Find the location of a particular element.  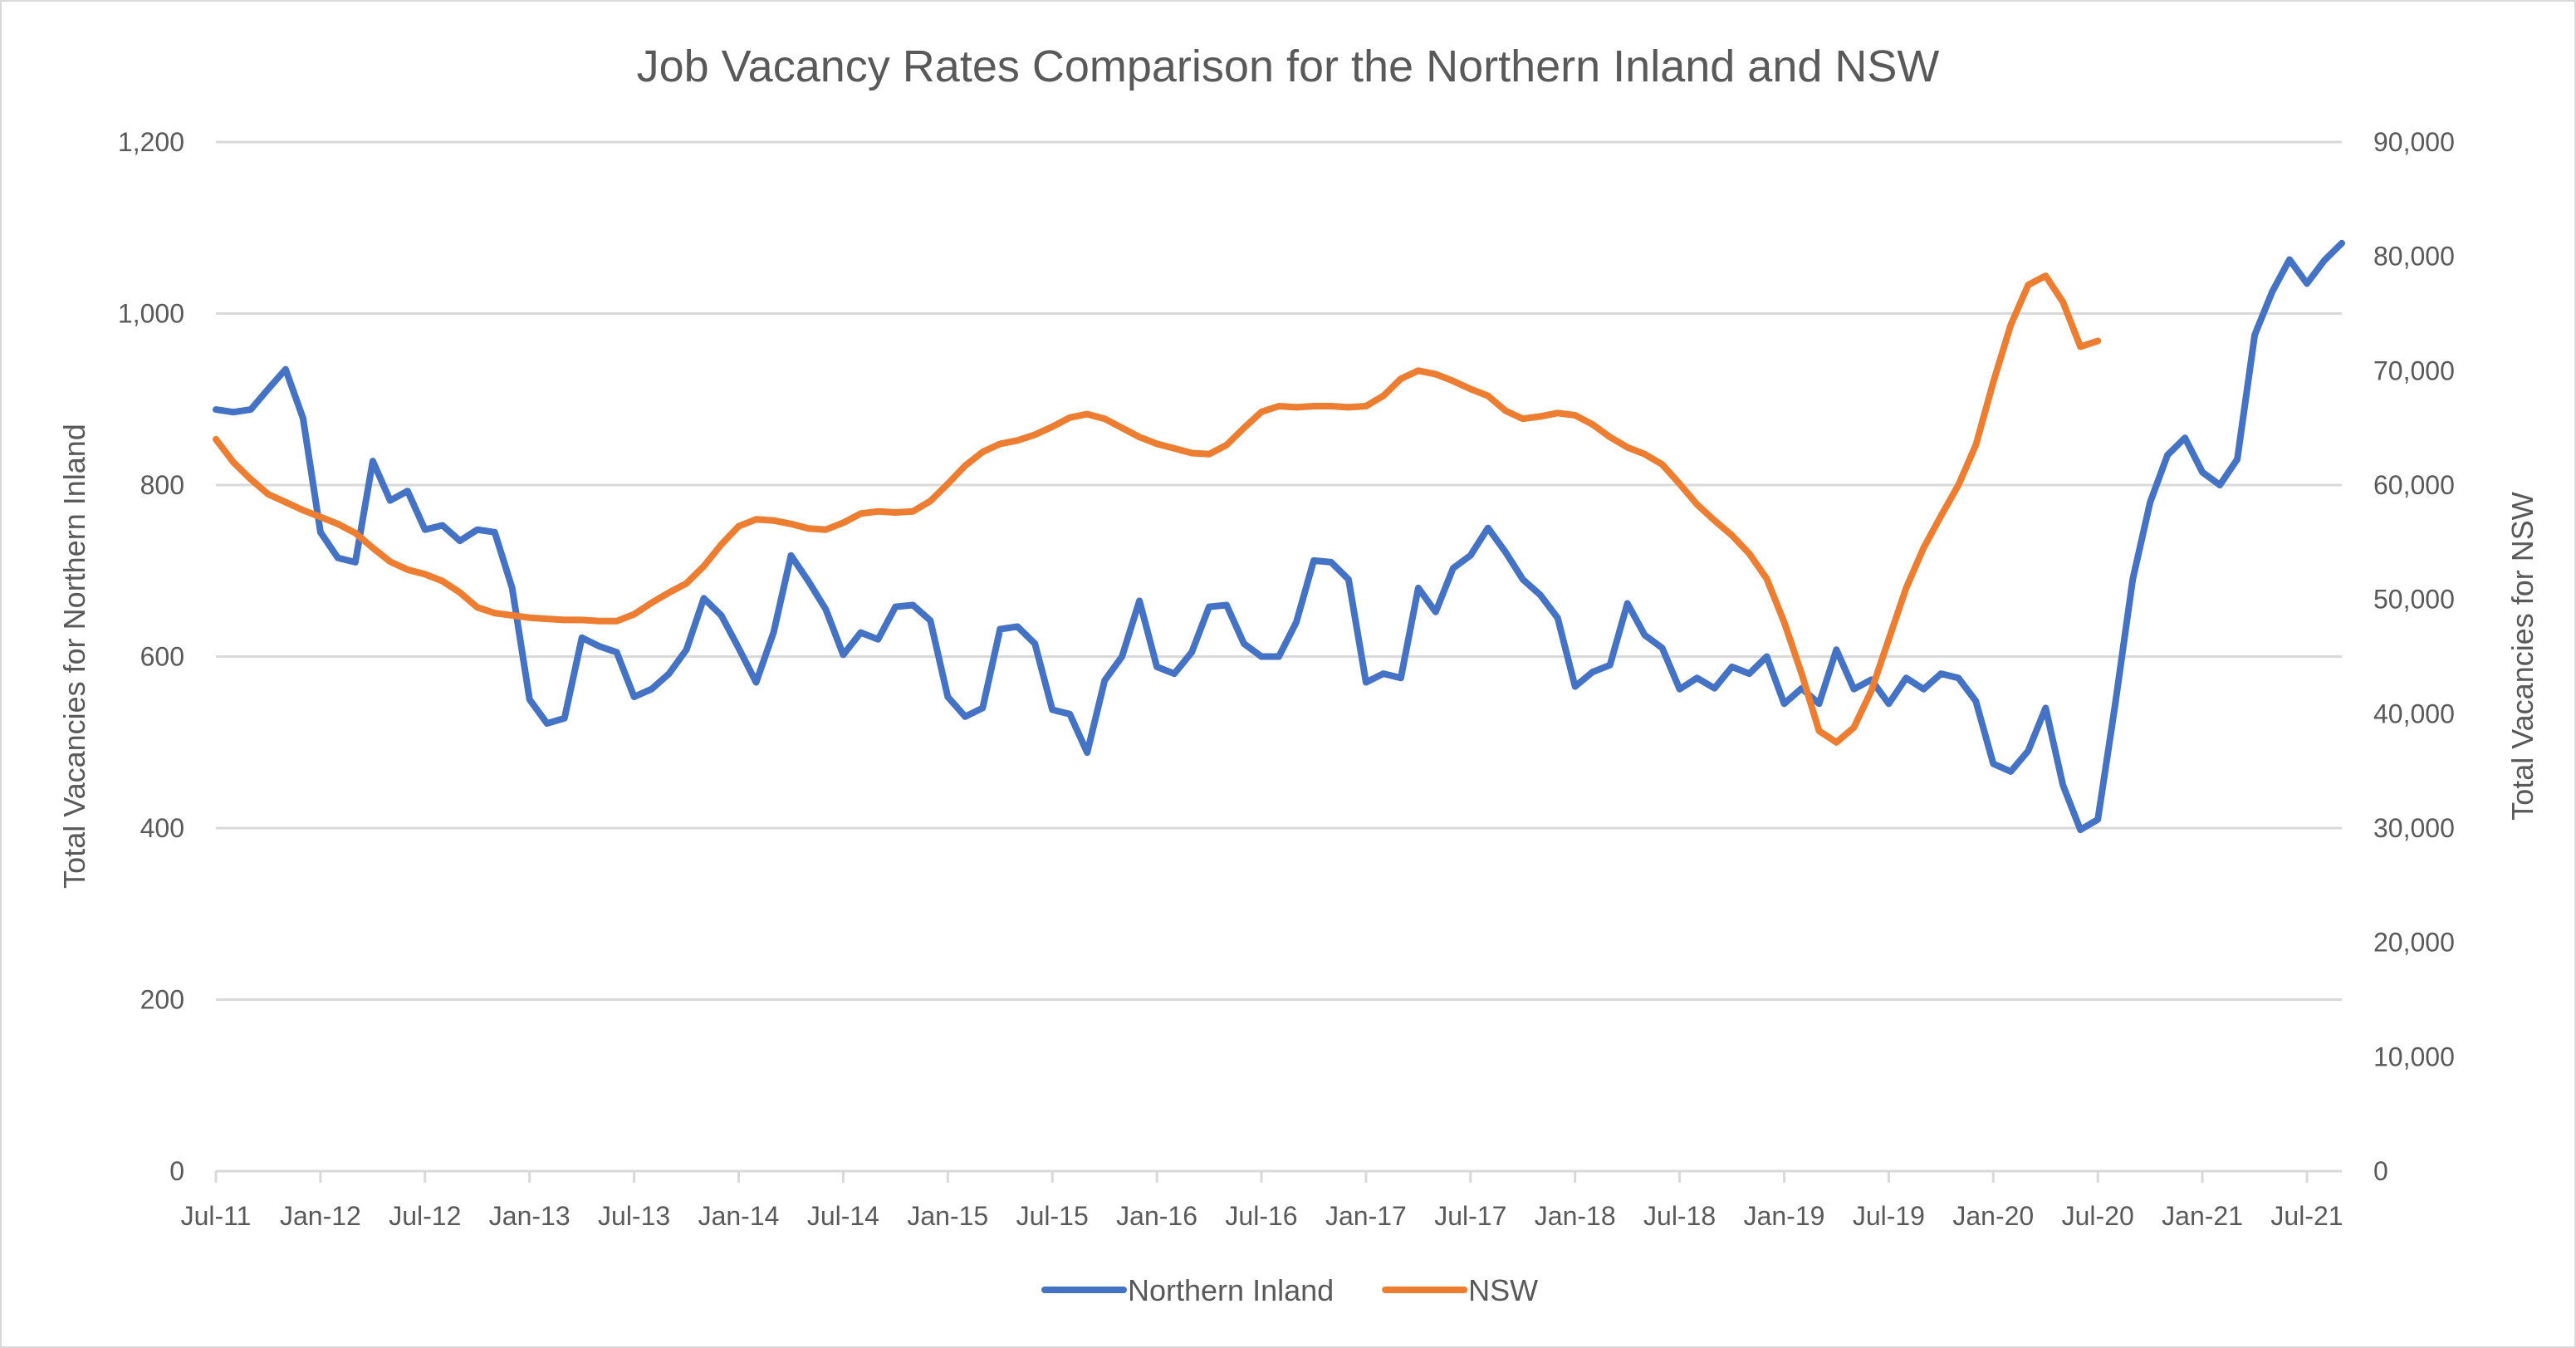

y-axis-left-ticks: 0 200 400 600 800 1,000 1,200 is located at coordinates (151, 656).